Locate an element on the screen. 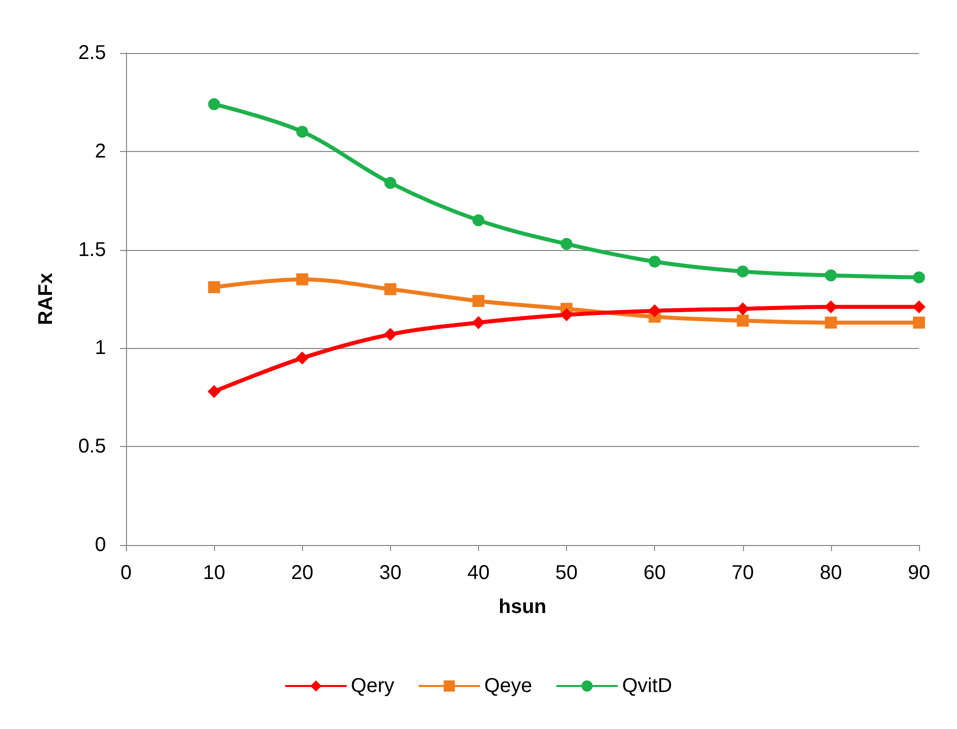 This screenshot has height=729, width=957. x-tick-label: 40 is located at coordinates (478, 573).